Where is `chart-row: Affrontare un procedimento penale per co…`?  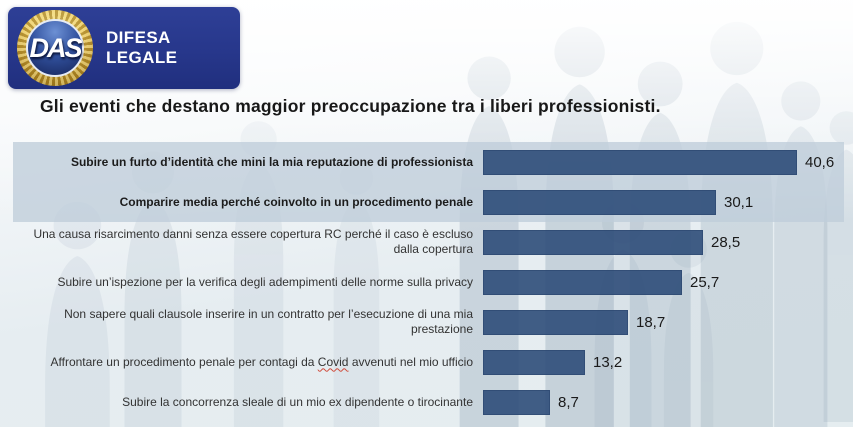
chart-row: Affrontare un procedimento penale per co… is located at coordinates (428, 362).